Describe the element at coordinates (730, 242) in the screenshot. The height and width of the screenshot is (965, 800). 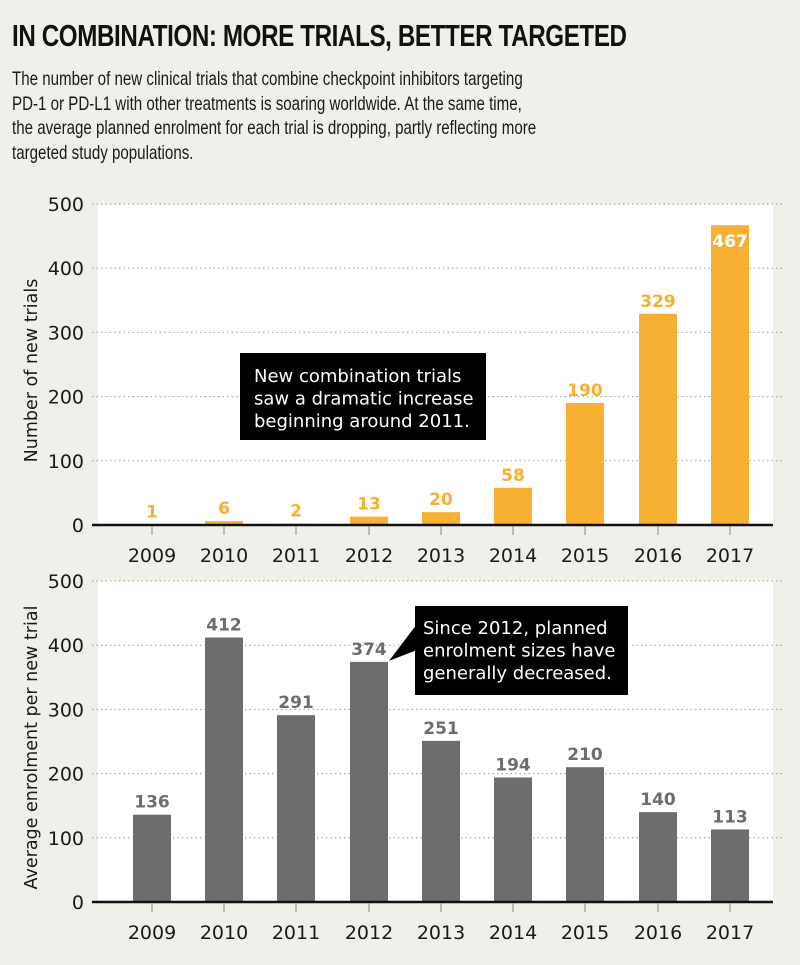
I see `data-label: 467` at that location.